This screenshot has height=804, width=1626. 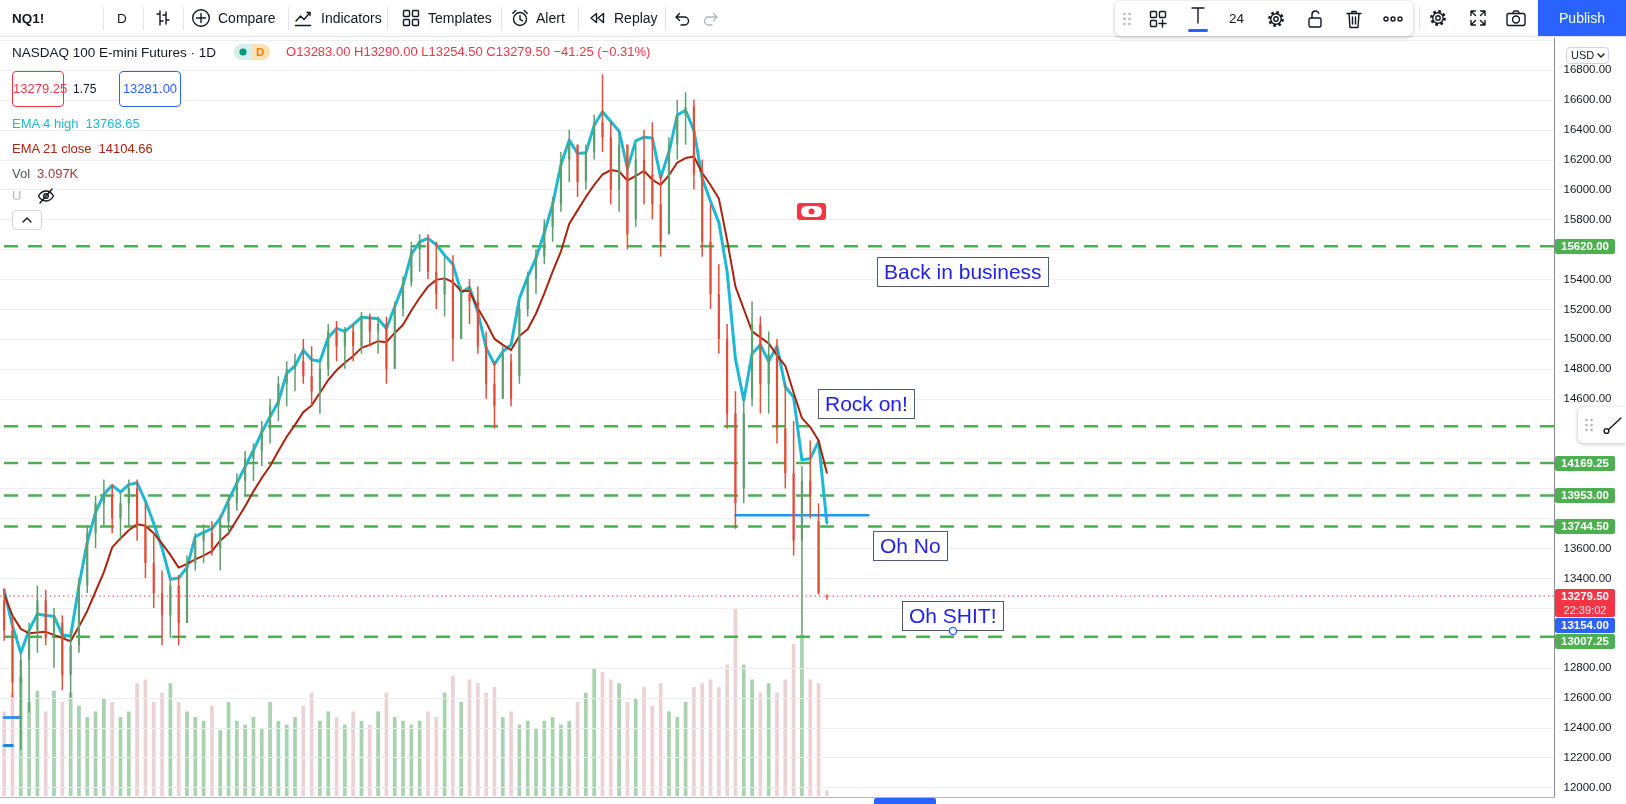 What do you see at coordinates (1587, 398) in the screenshot?
I see `y-tick-label: 14600.00` at bounding box center [1587, 398].